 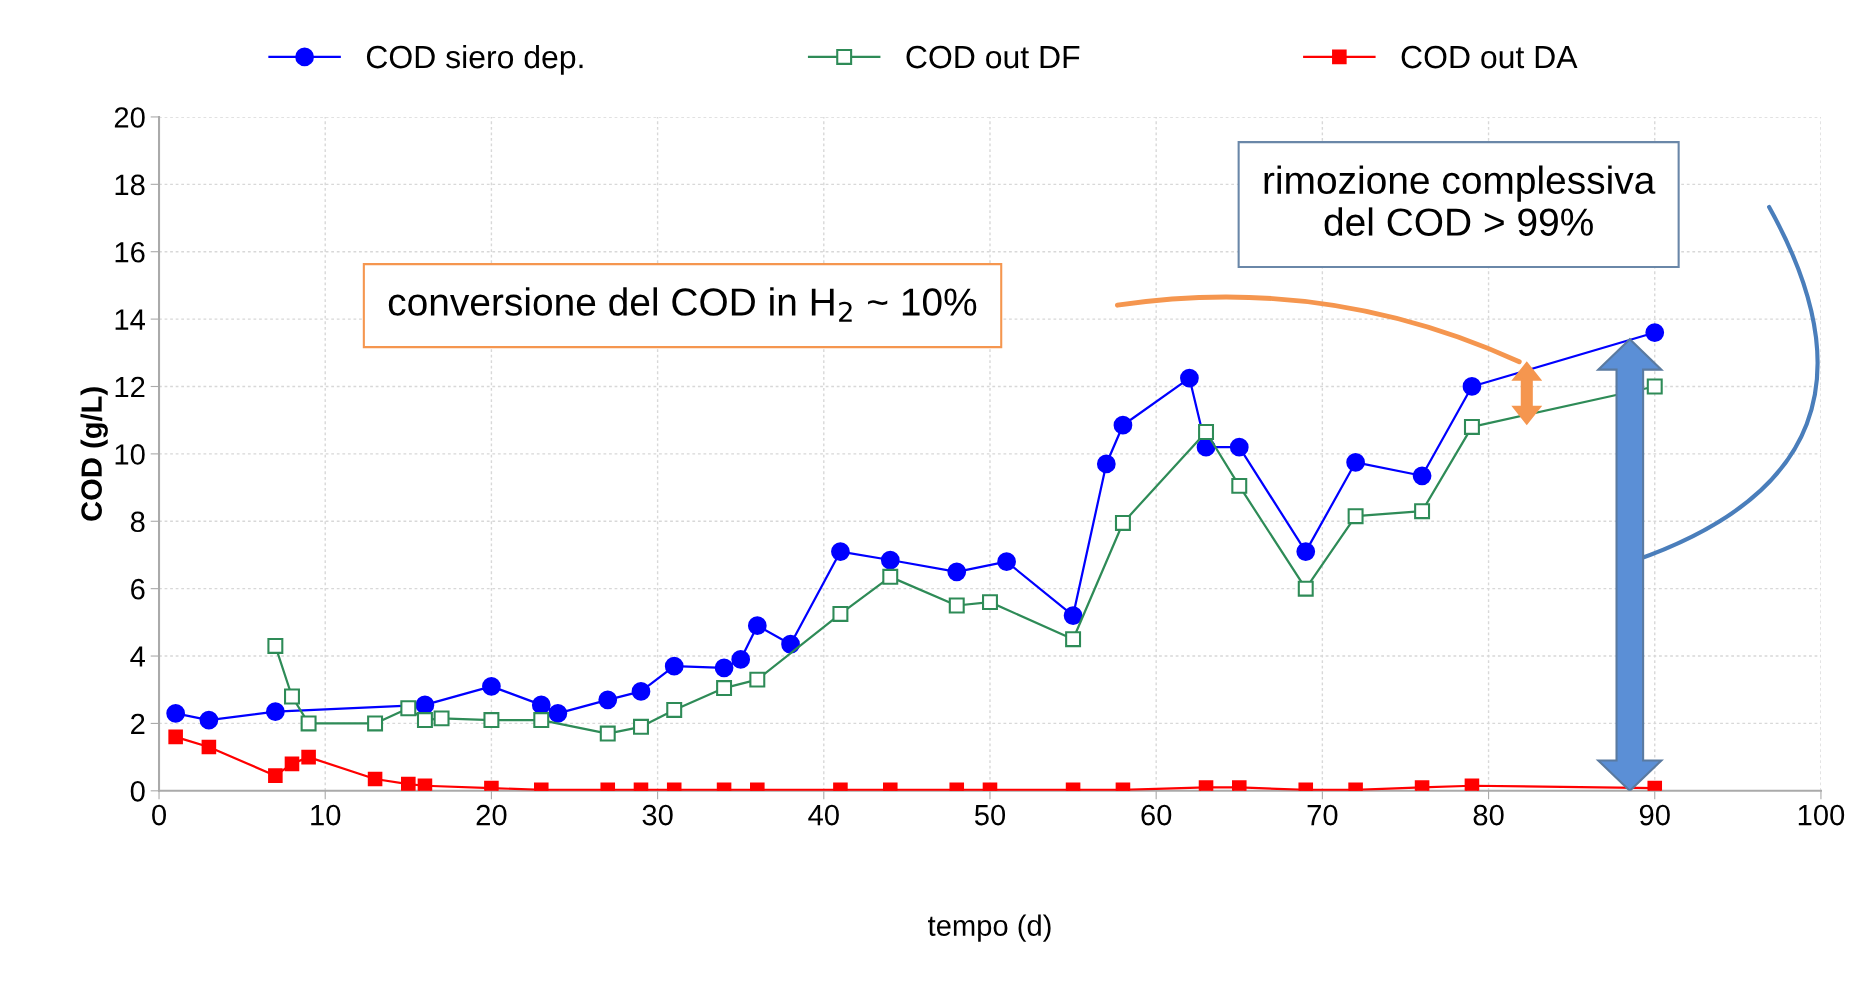 I want to click on x-tick-label: 20, so click(x=491, y=815).